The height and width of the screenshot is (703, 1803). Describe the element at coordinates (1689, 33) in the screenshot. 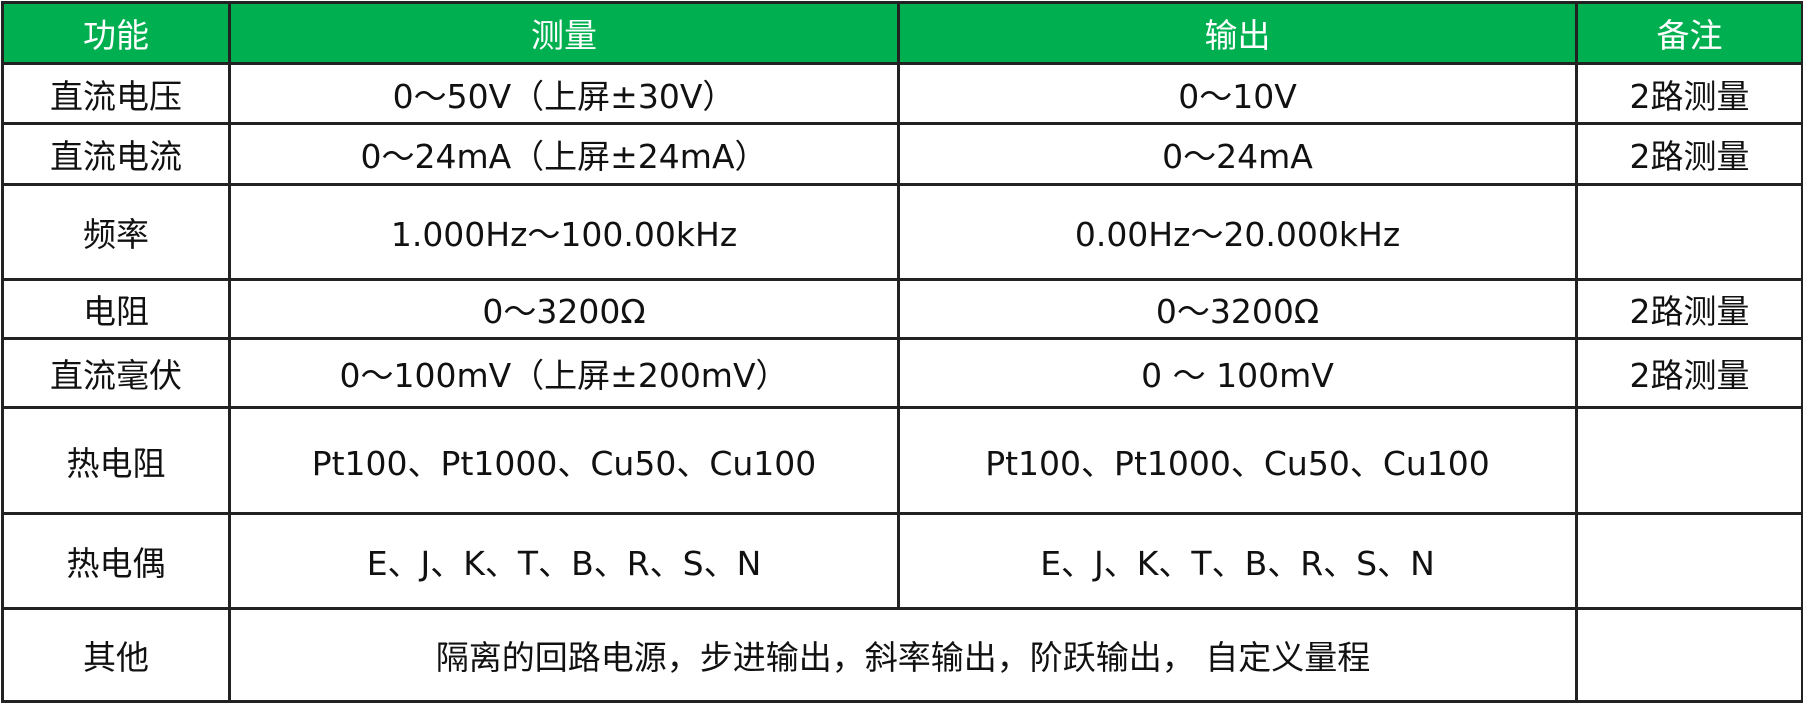

I see `header-note: 备注` at that location.